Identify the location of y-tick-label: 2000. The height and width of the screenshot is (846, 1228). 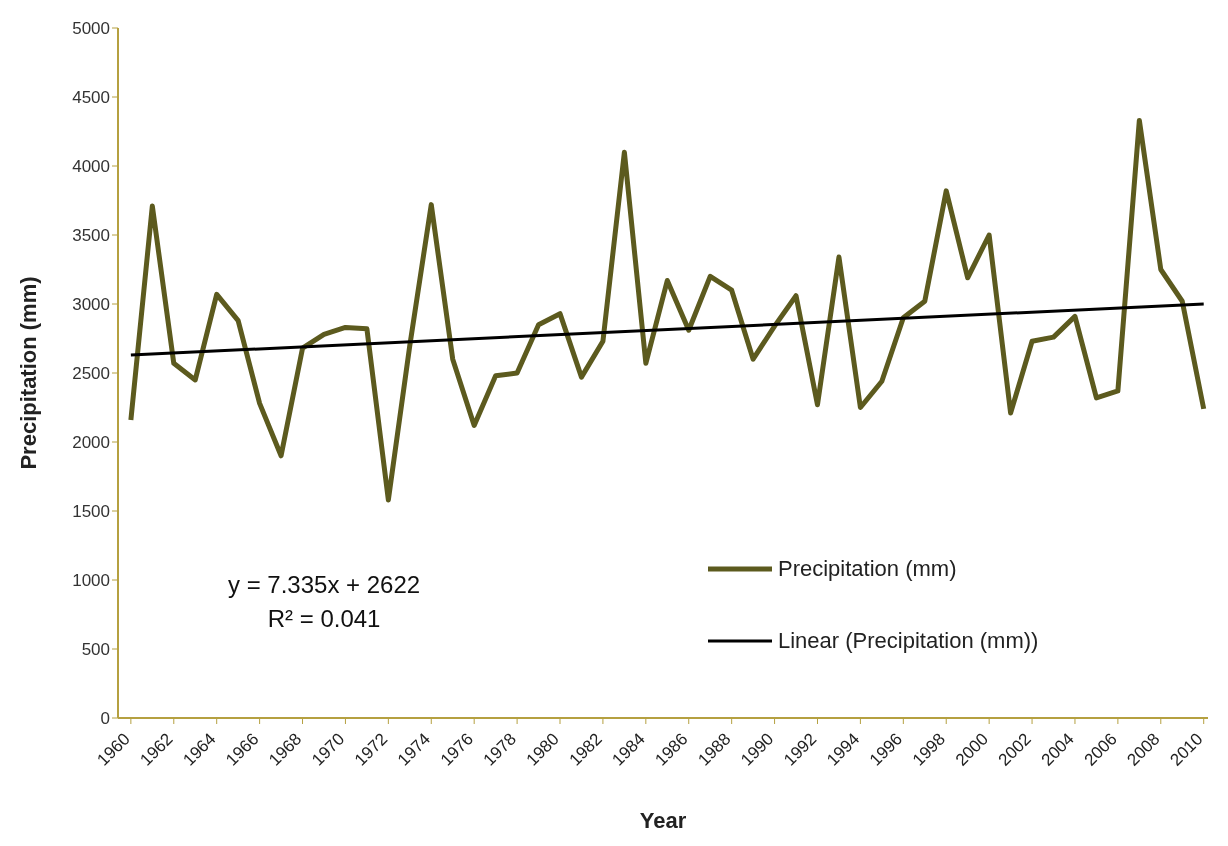
(91, 443).